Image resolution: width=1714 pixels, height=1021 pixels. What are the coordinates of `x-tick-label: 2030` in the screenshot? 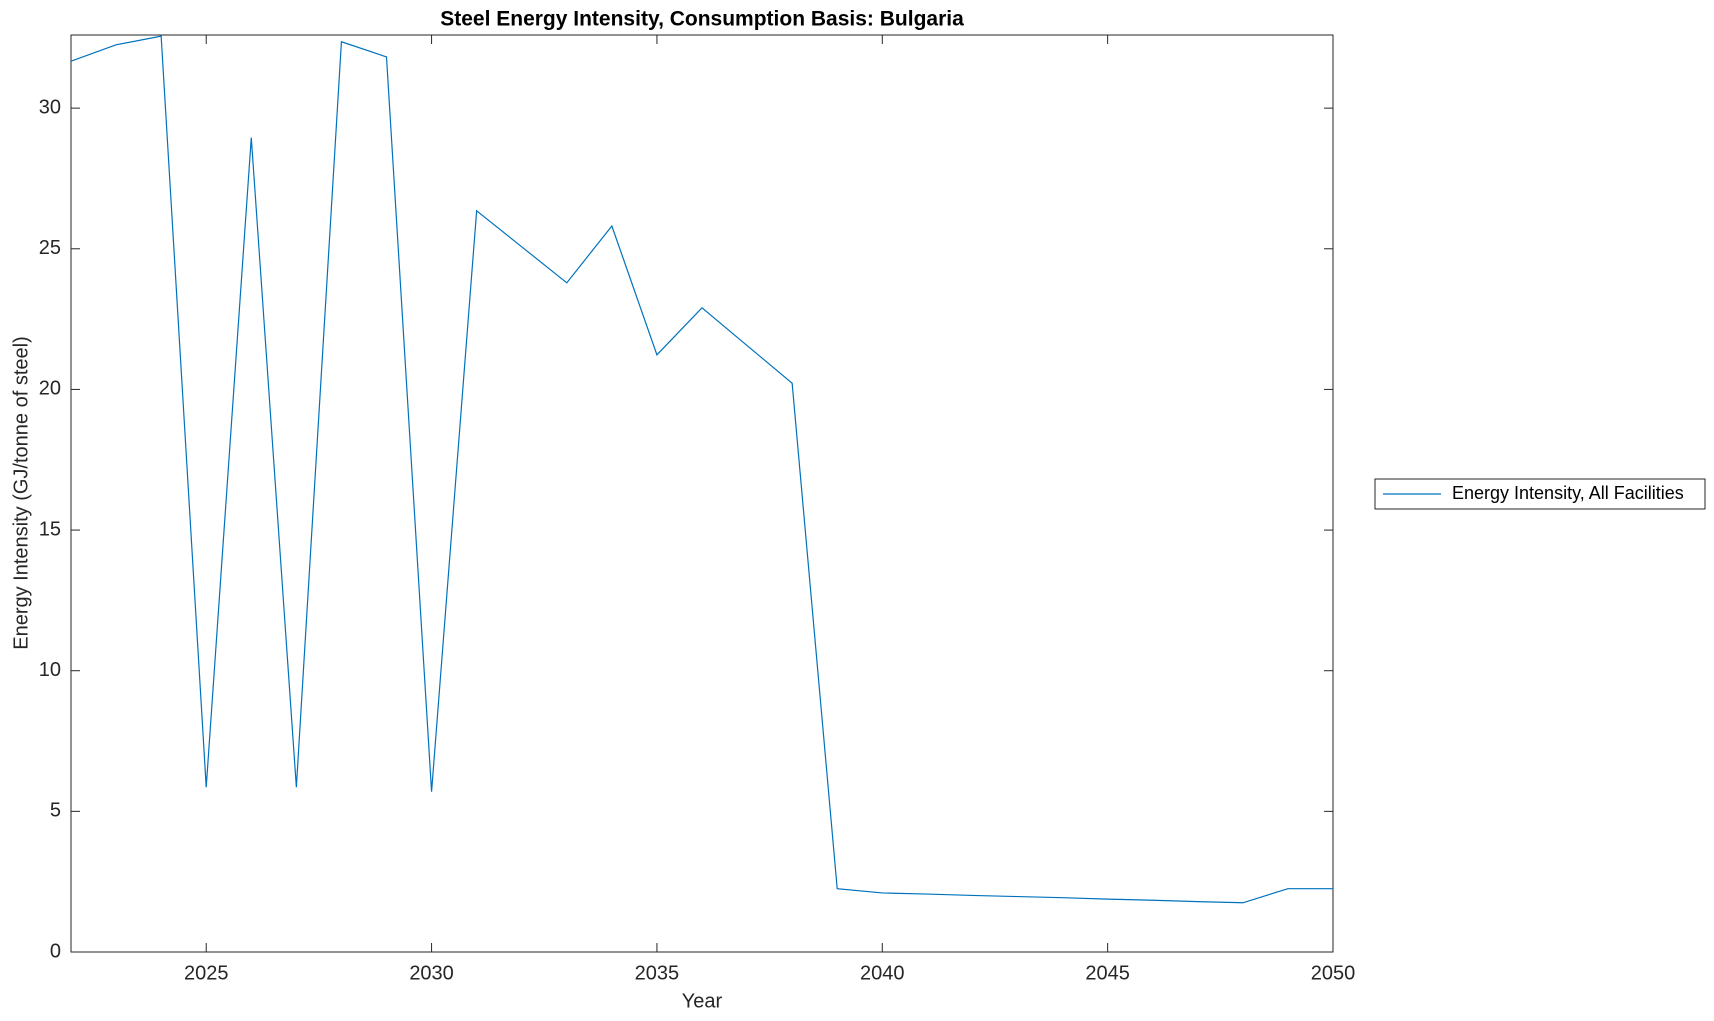 It's located at (431, 973).